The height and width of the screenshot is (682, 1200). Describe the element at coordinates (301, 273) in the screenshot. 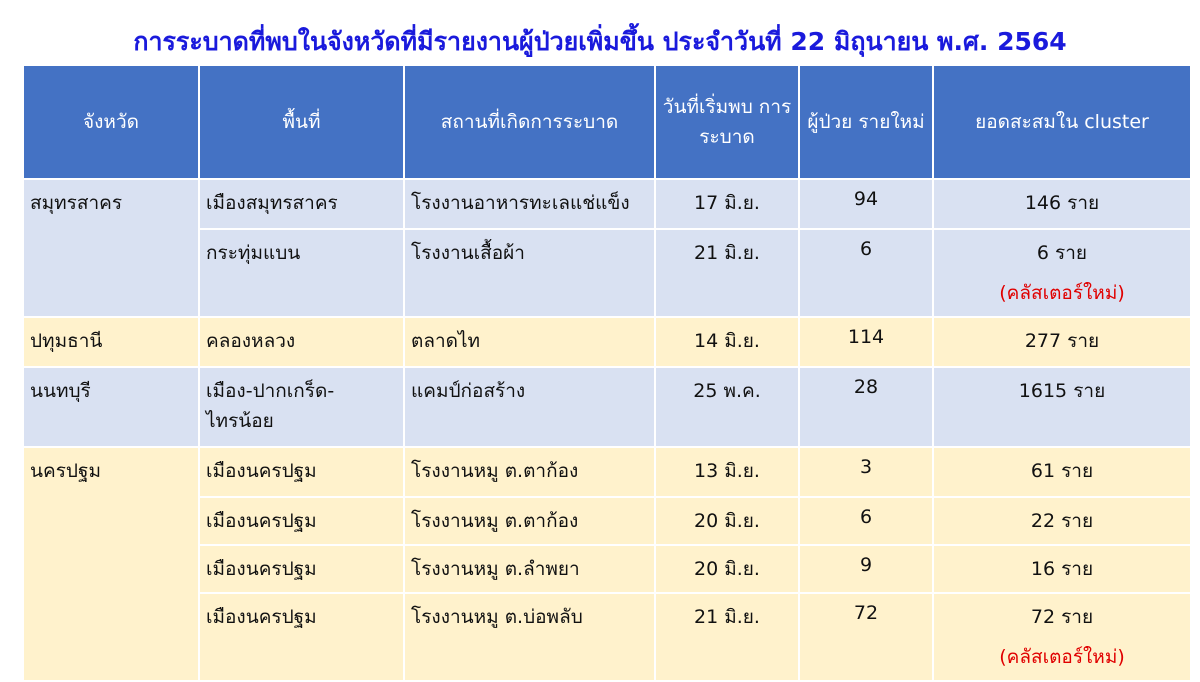

I see `area-cell: กระทุ่มแบน` at that location.